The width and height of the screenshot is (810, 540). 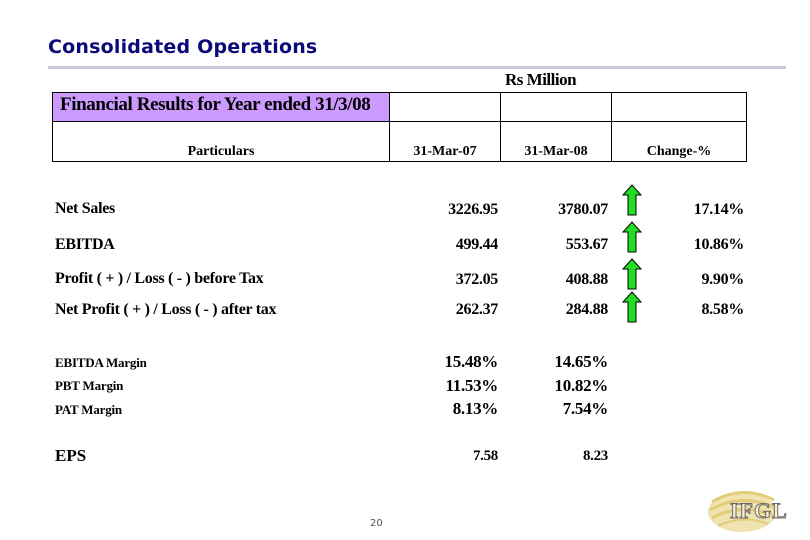 I want to click on margin-value-08: 7.54%, so click(x=585, y=408).